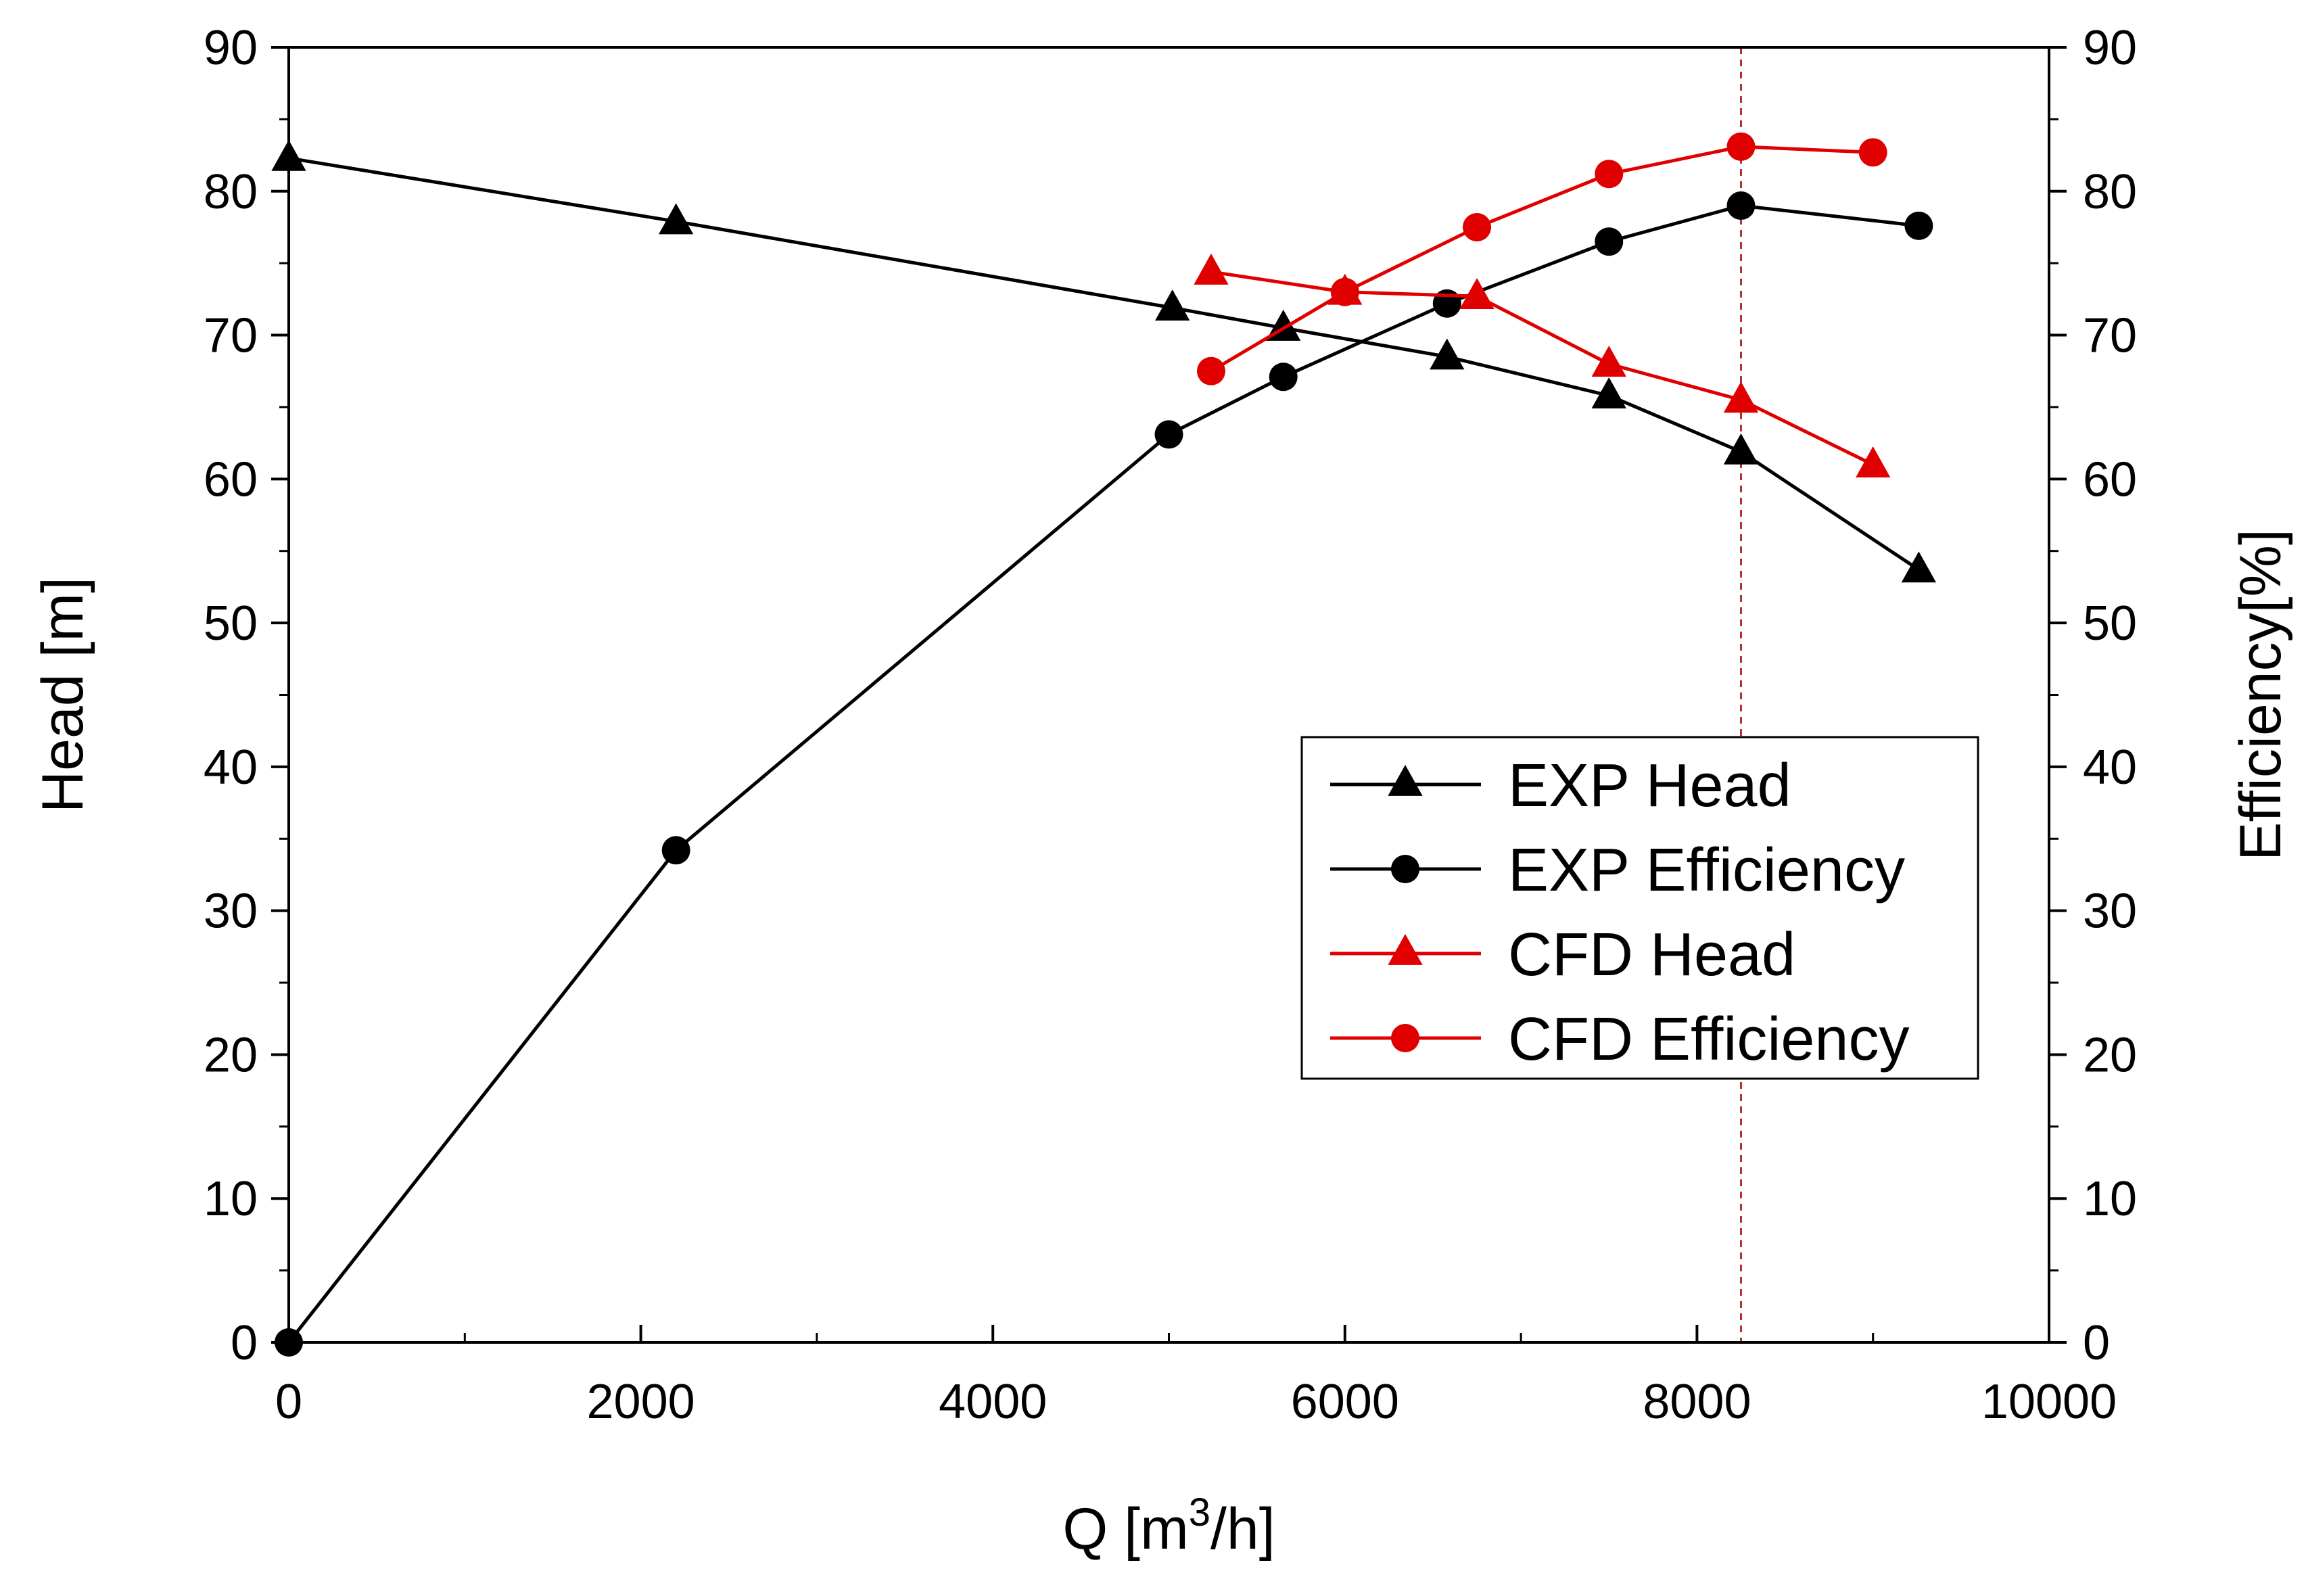 This screenshot has width=2306, height=1596. Describe the element at coordinates (2260, 695) in the screenshot. I see `y-axis-title-right: Efficiency[%]` at that location.